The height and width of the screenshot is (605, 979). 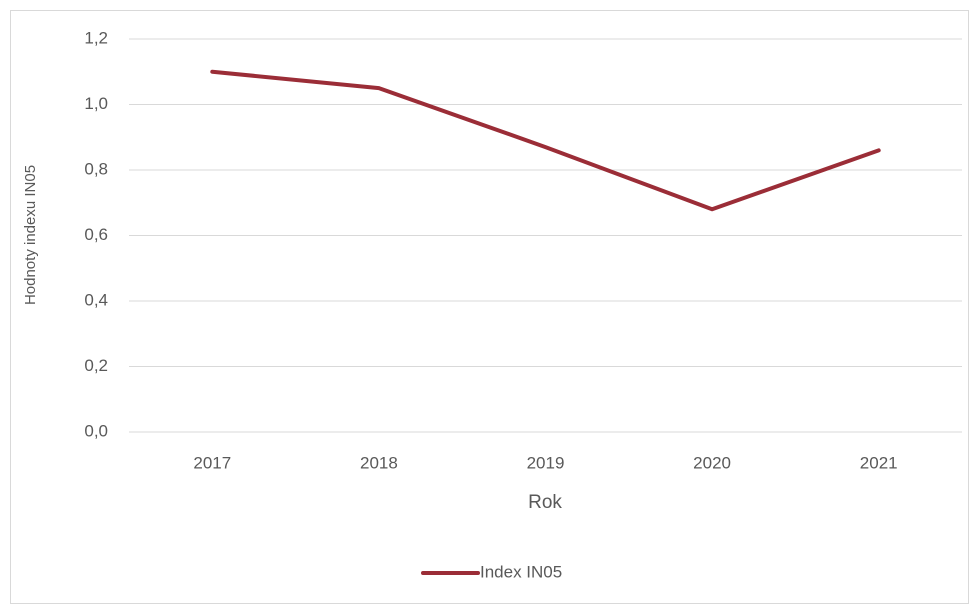 I want to click on y-tick-label: 0,2, so click(x=96, y=365).